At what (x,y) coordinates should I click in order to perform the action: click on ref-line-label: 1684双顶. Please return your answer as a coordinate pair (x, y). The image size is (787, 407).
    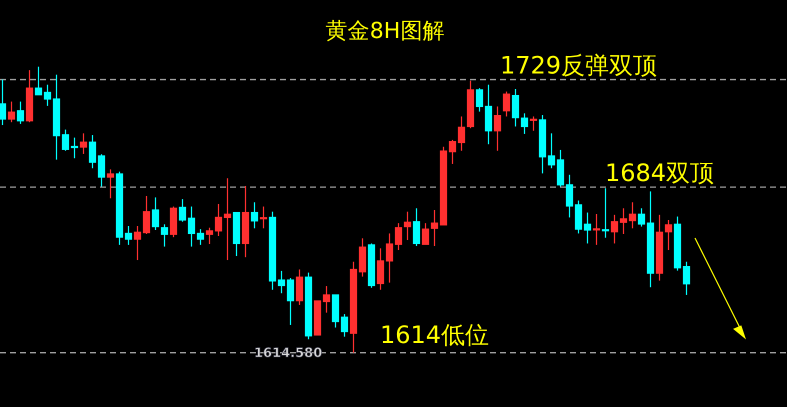
    Looking at the image, I should click on (659, 173).